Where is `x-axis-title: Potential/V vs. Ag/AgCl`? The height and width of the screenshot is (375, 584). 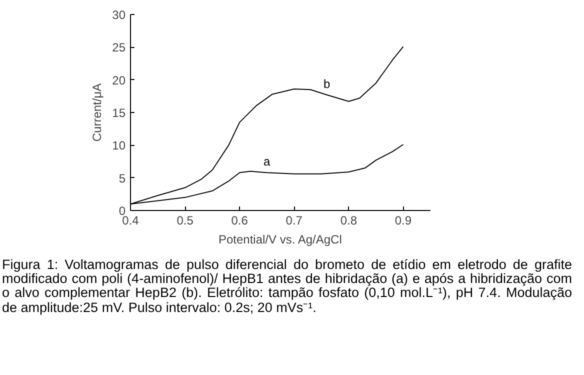
x-axis-title: Potential/V vs. Ag/AgCl is located at coordinates (280, 239).